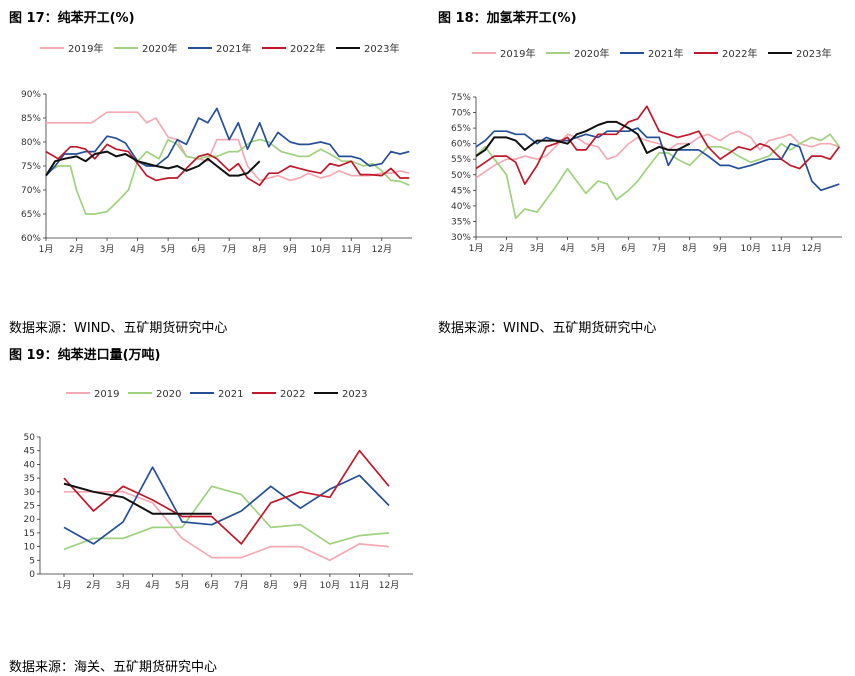 The image size is (855, 676). Describe the element at coordinates (30, 493) in the screenshot. I see `y-tick-label: 30` at that location.